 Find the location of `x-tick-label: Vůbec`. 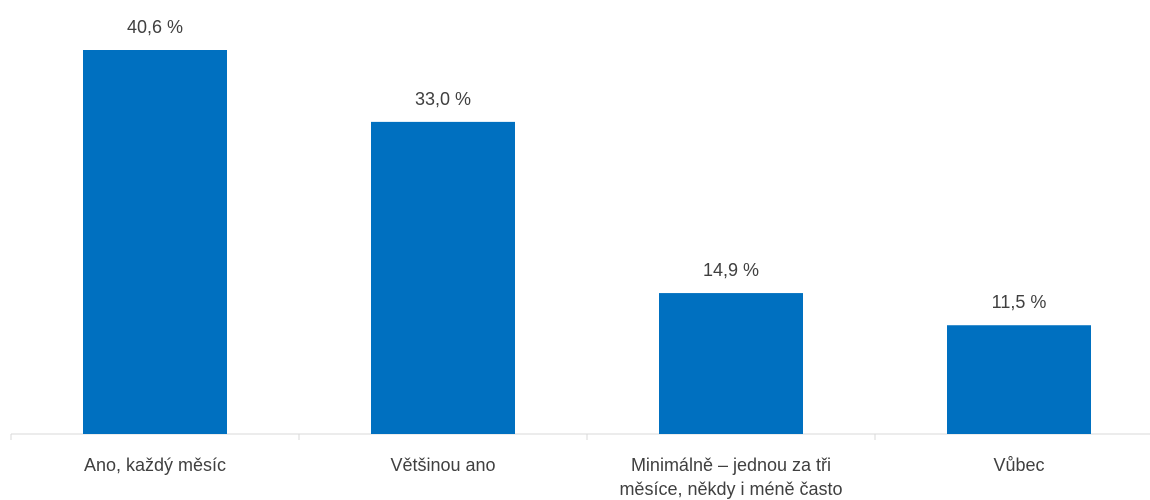

x-tick-label: Vůbec is located at coordinates (1019, 465).